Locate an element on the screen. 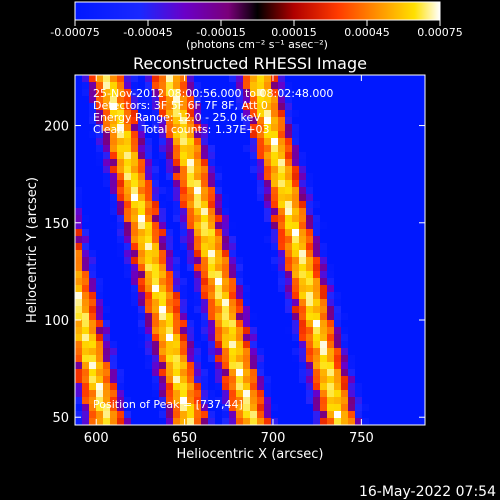  y-tick-label: 100 is located at coordinates (56, 321).